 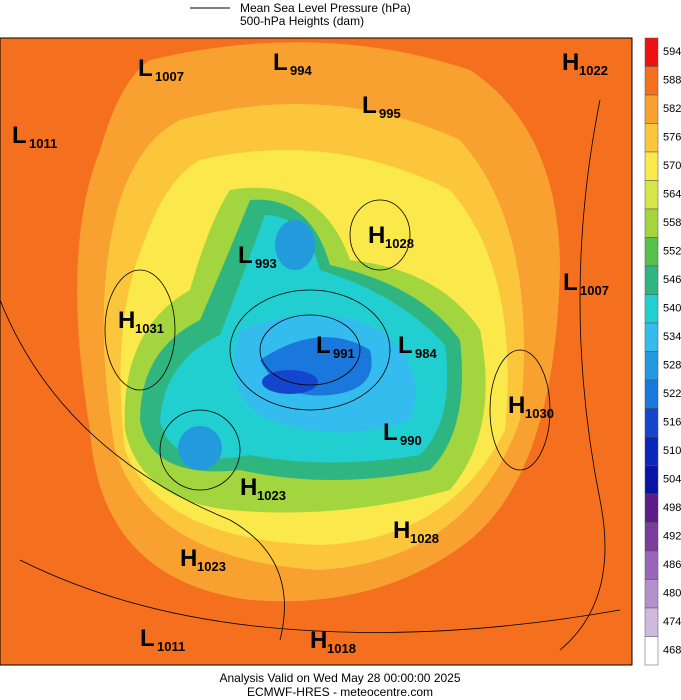 What do you see at coordinates (672, 565) in the screenshot?
I see `colorbar-label: 486` at bounding box center [672, 565].